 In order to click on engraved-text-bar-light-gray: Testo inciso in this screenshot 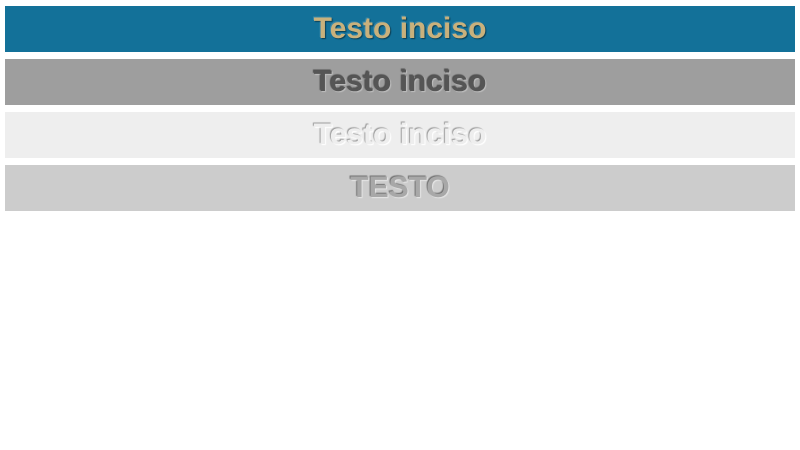, I will do `click(400, 135)`.